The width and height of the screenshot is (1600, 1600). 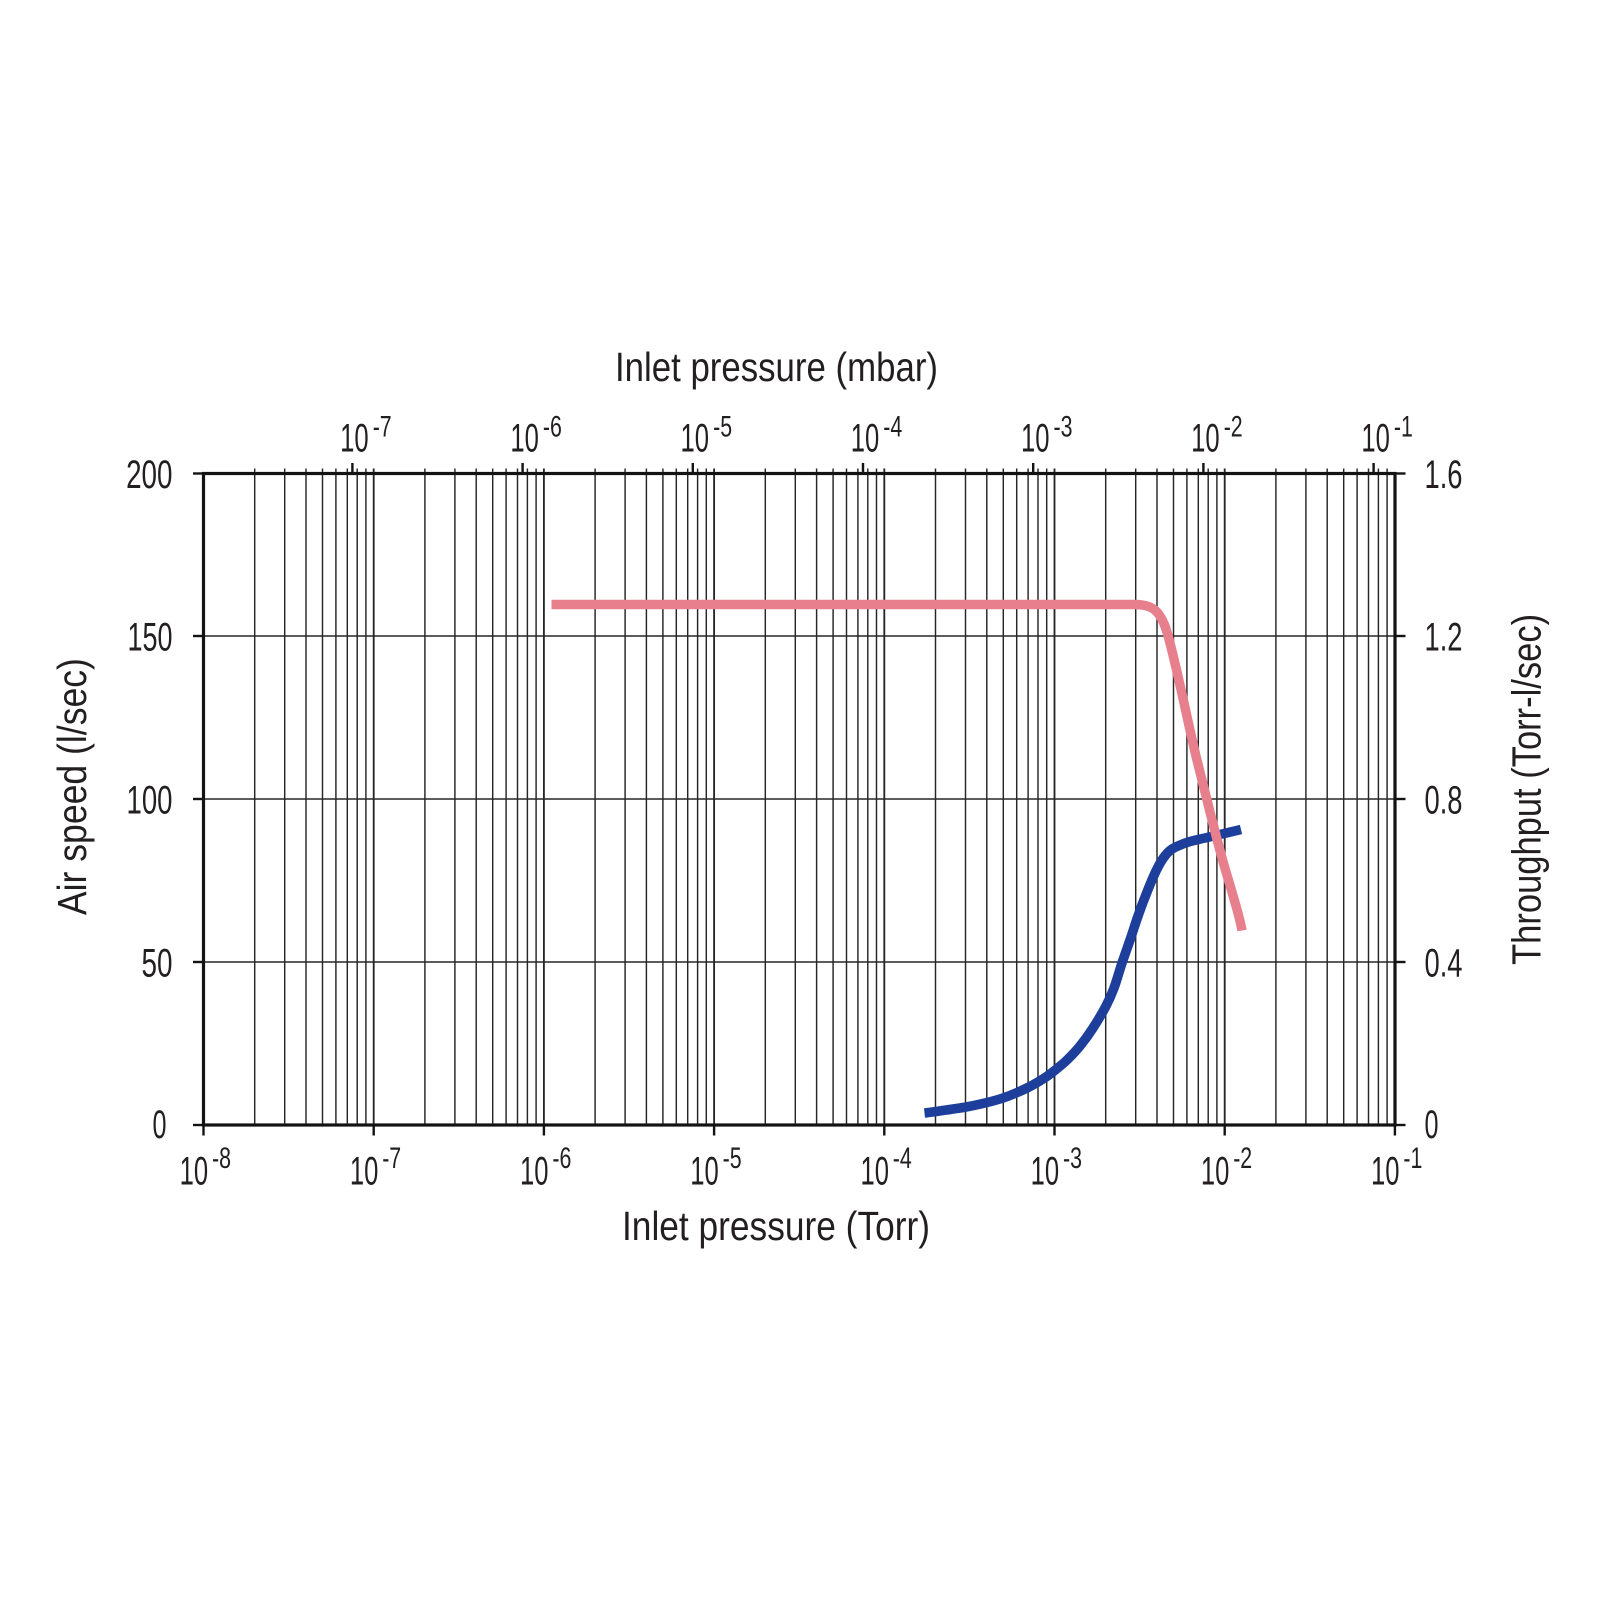 What do you see at coordinates (72, 786) in the screenshot?
I see `svg-text: Air speed (l/sec)` at bounding box center [72, 786].